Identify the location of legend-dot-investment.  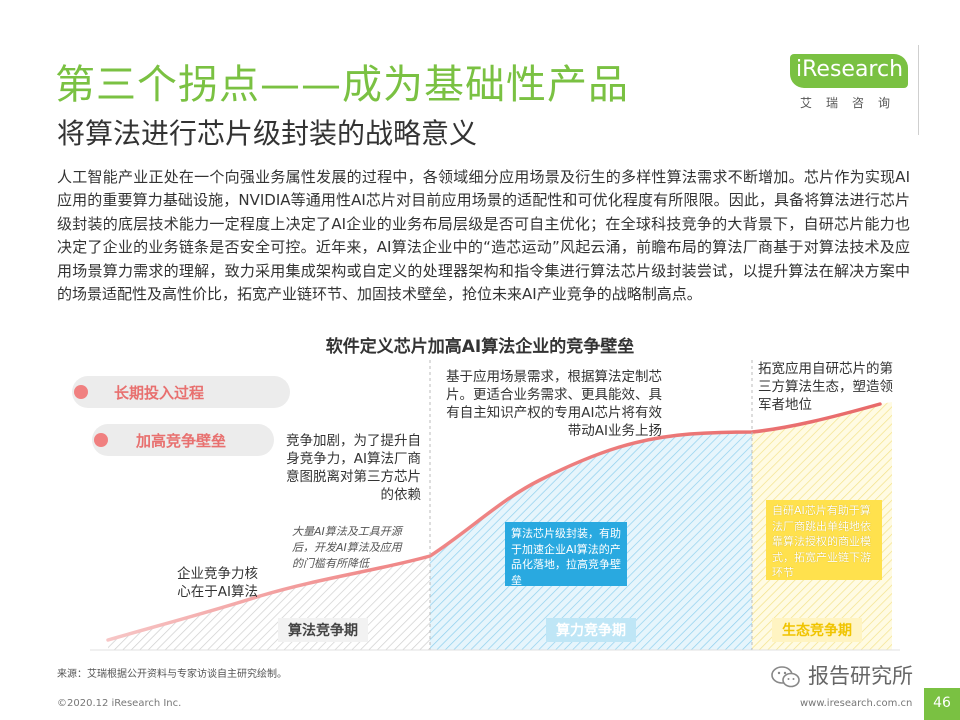
(81, 392).